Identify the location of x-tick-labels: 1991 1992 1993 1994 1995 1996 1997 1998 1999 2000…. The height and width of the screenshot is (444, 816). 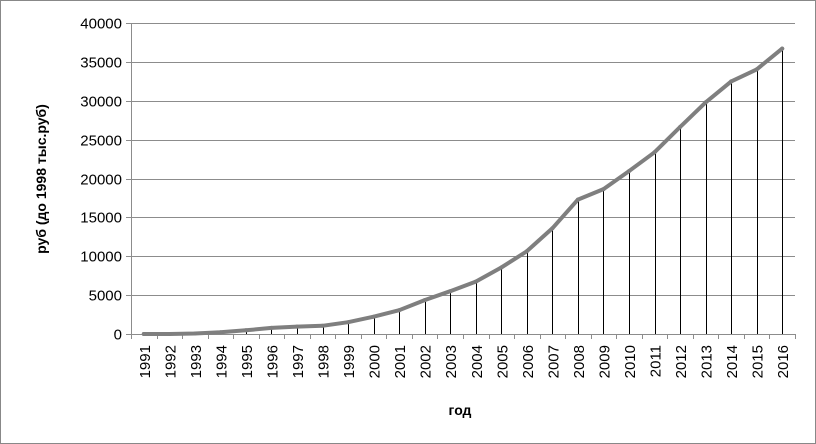
(464, 361).